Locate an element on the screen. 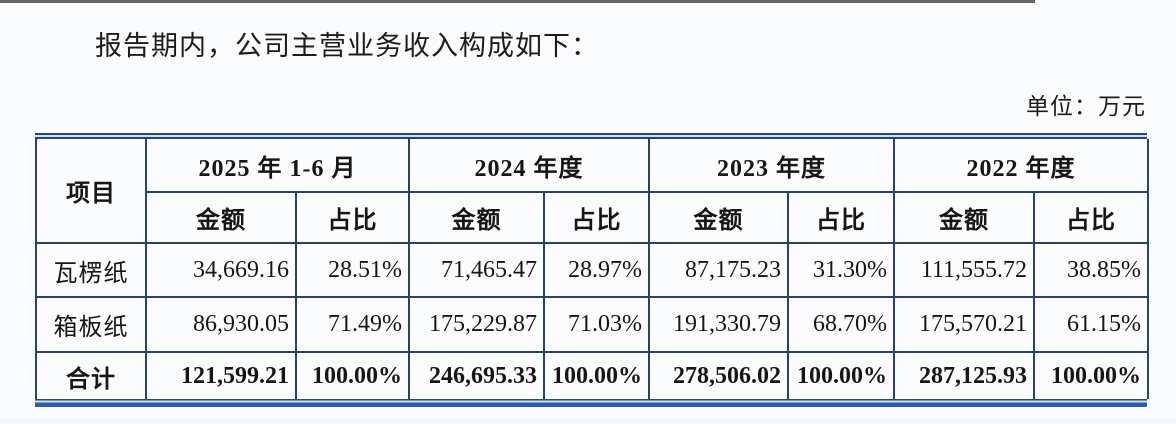 The height and width of the screenshot is (424, 1176). bottom-edge-tint is located at coordinates (588, 421).